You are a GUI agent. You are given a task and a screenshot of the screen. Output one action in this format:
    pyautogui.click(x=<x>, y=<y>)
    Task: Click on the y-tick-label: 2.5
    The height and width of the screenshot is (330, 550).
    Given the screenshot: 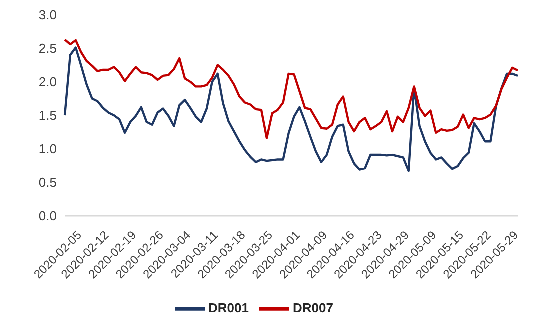 What is the action you would take?
    pyautogui.click(x=47, y=48)
    